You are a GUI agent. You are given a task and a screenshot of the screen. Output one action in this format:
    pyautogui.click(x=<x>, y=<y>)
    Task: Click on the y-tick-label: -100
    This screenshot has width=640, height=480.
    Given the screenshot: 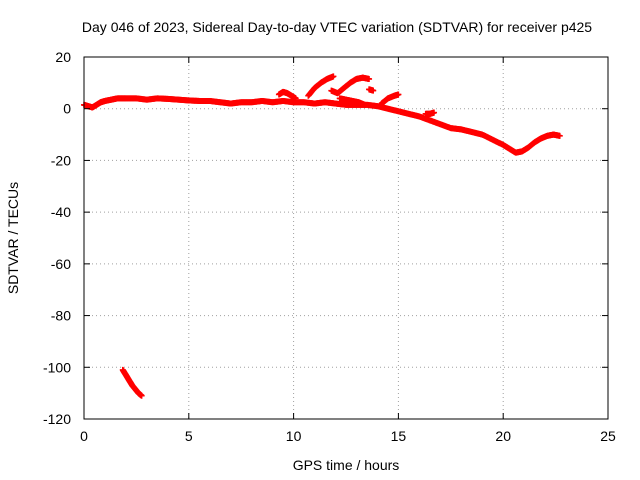 What is the action you would take?
    pyautogui.click(x=57, y=367)
    